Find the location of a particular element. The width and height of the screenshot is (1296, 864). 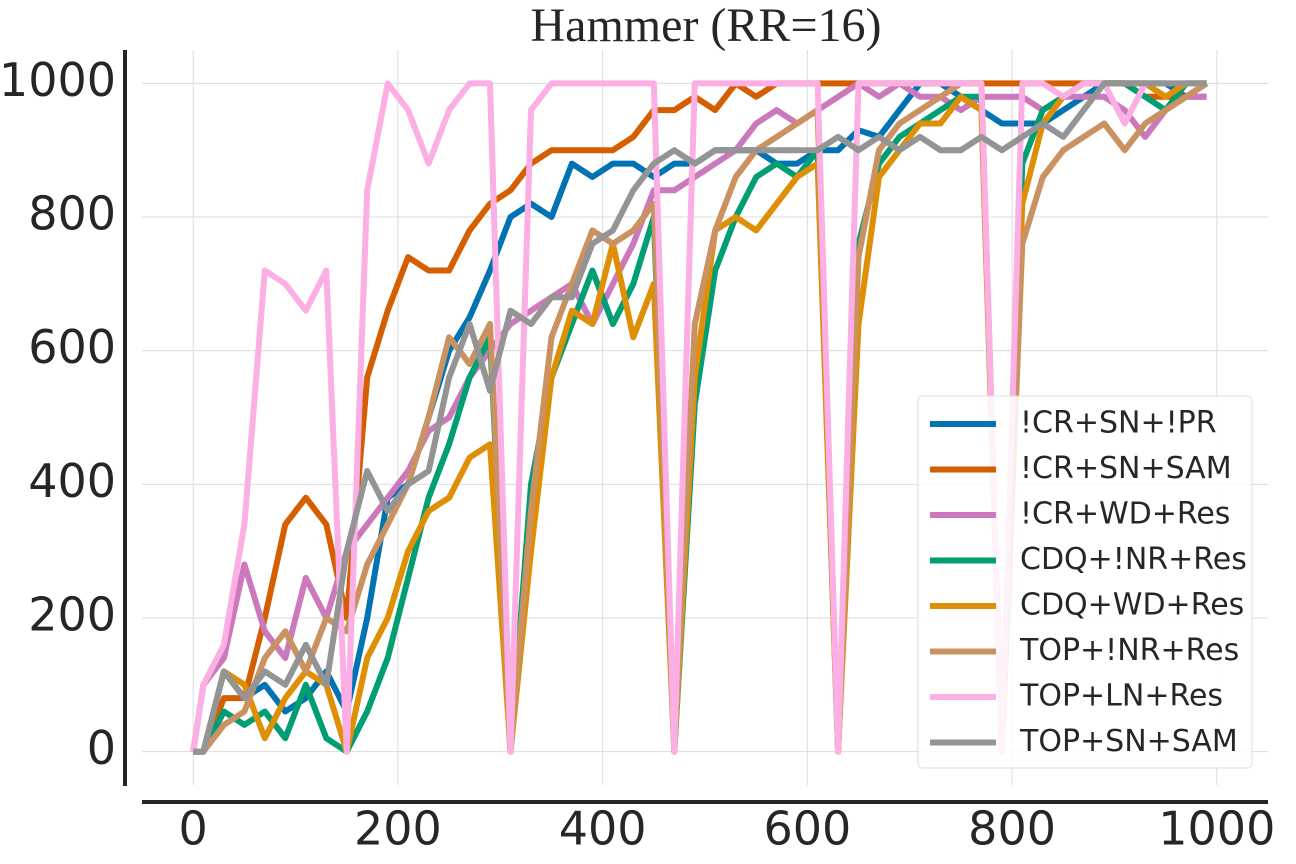

legend-label: CDQ+!NR+Res is located at coordinates (1133, 559).